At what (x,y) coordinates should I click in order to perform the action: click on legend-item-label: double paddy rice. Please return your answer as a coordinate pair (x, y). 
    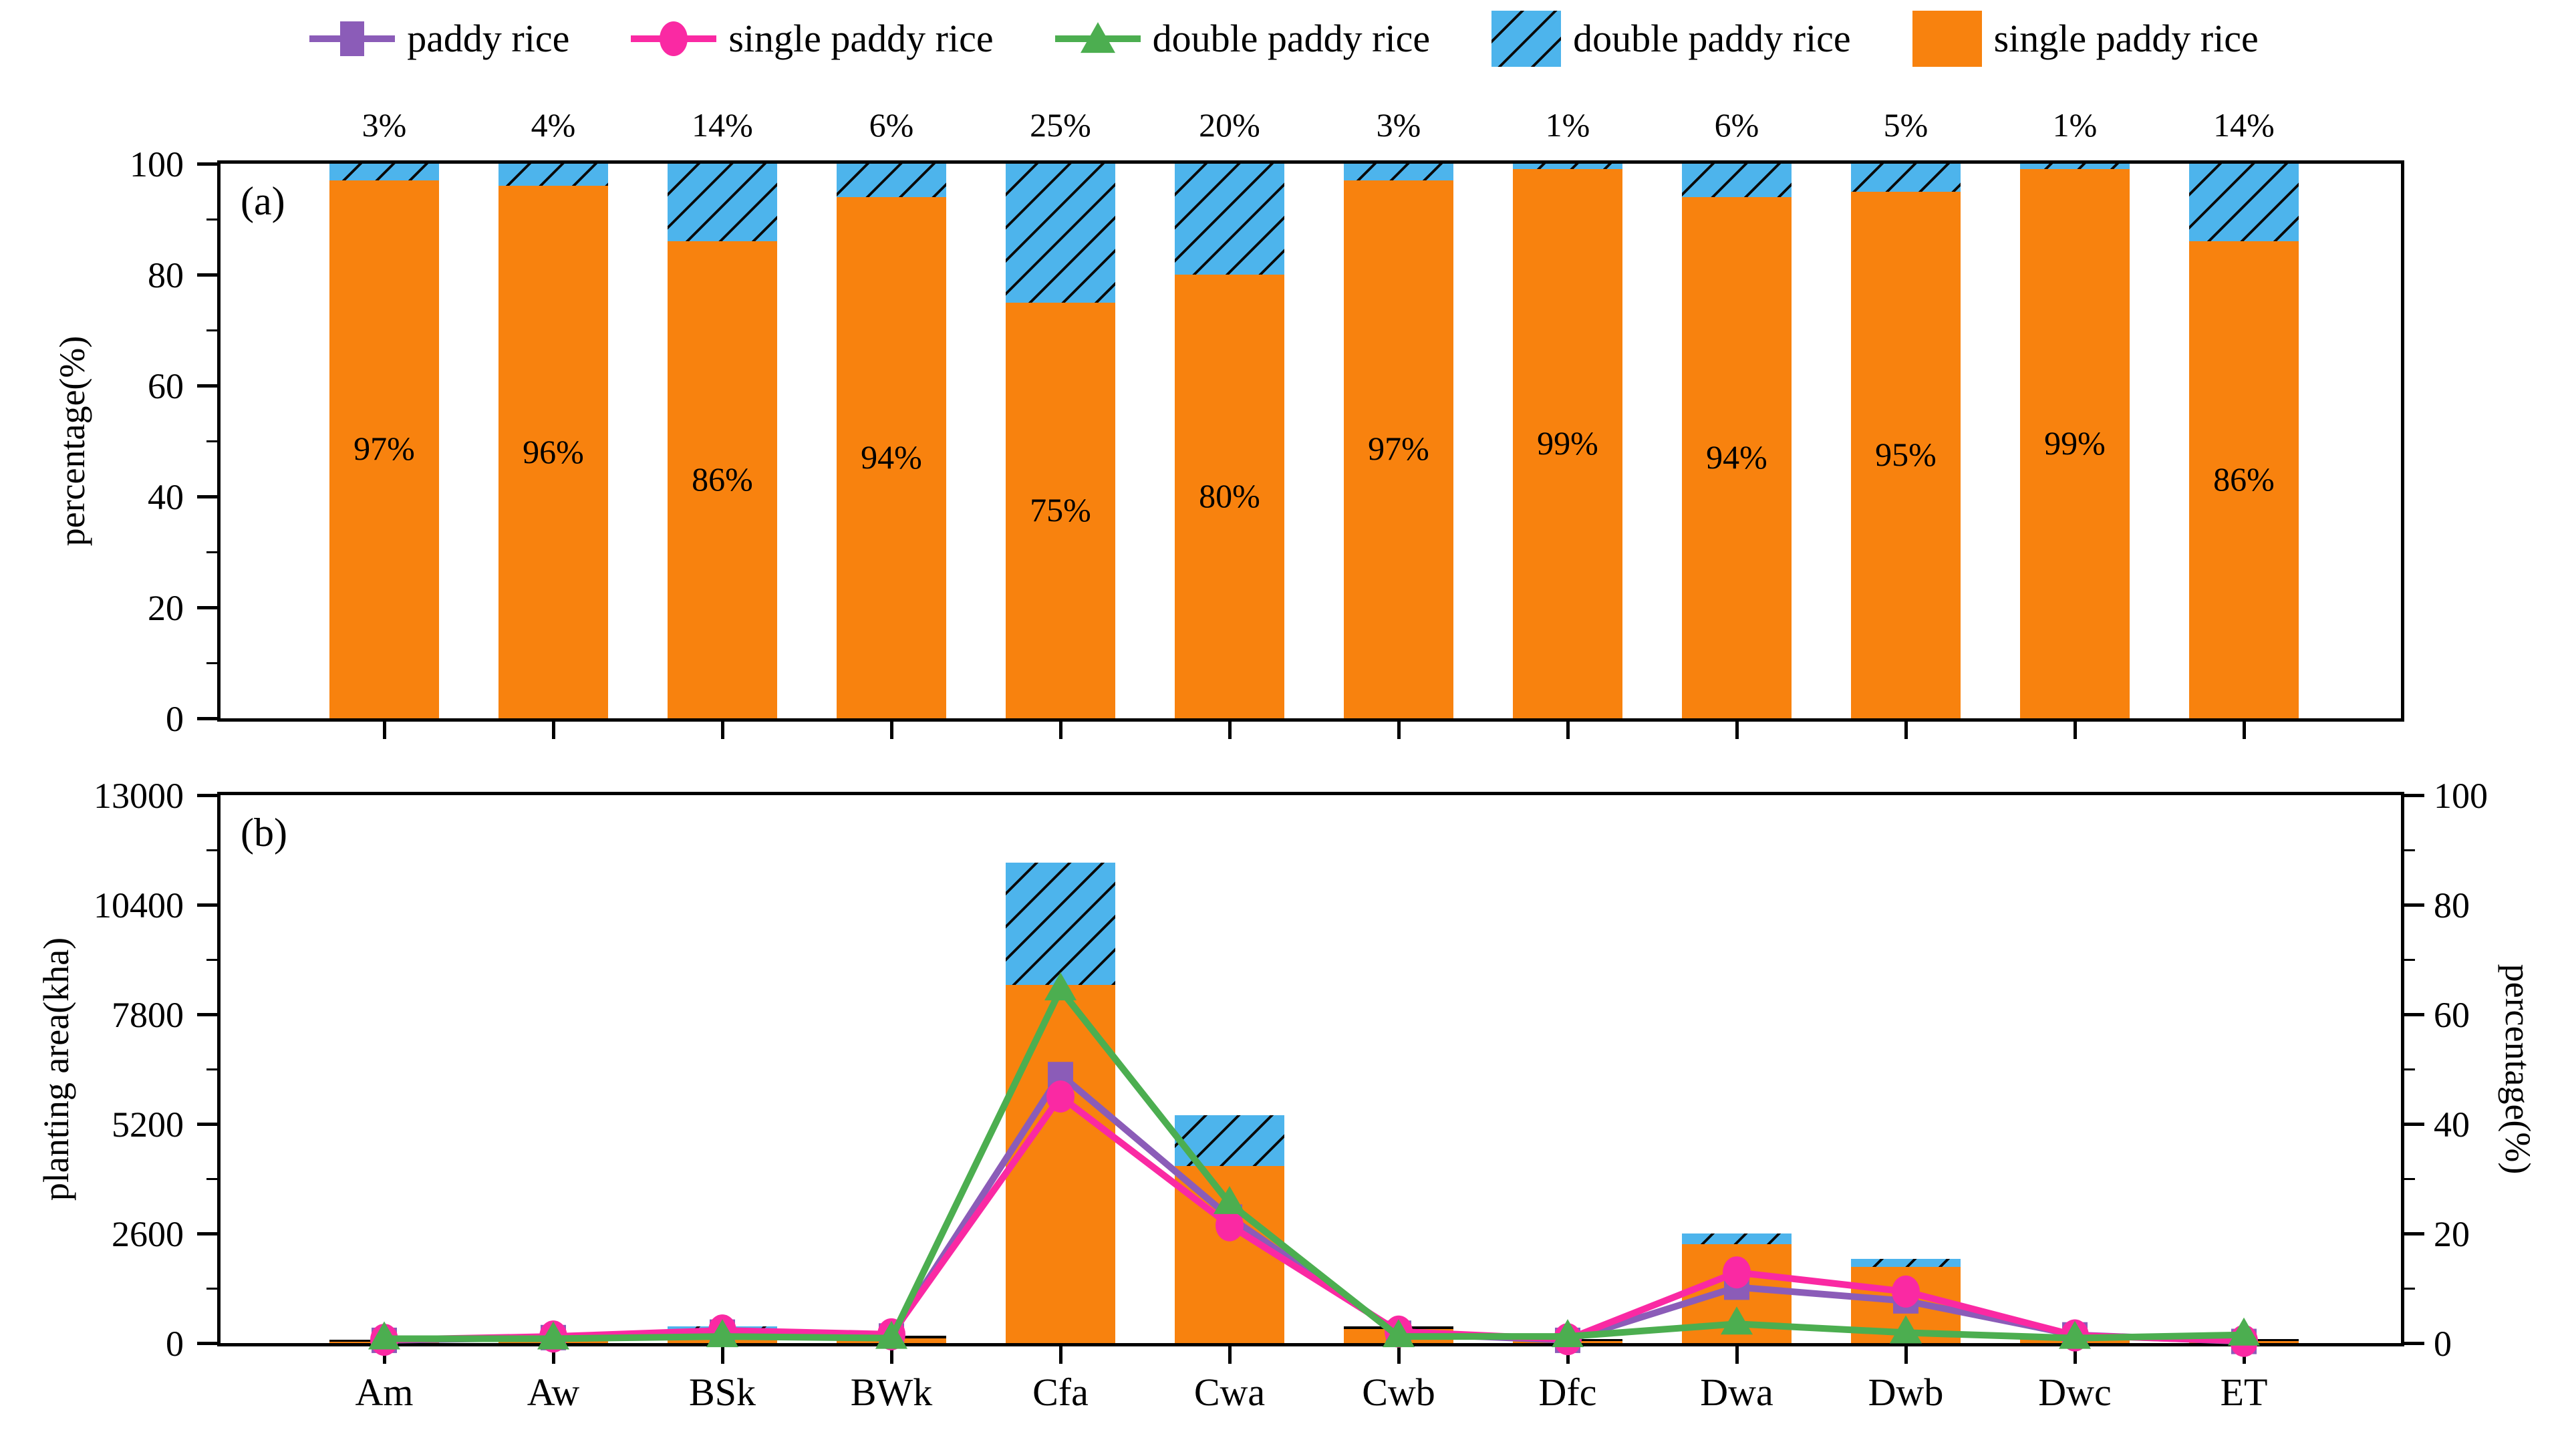
    Looking at the image, I should click on (1291, 38).